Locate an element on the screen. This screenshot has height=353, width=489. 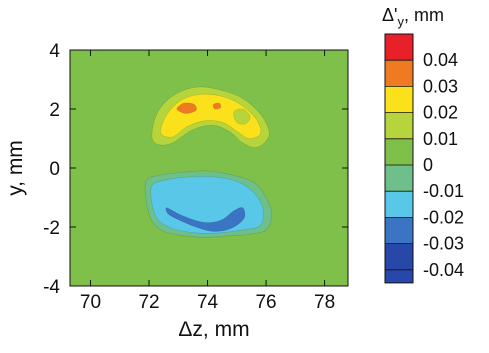
colorbar-label: -0.01 is located at coordinates (443, 191).